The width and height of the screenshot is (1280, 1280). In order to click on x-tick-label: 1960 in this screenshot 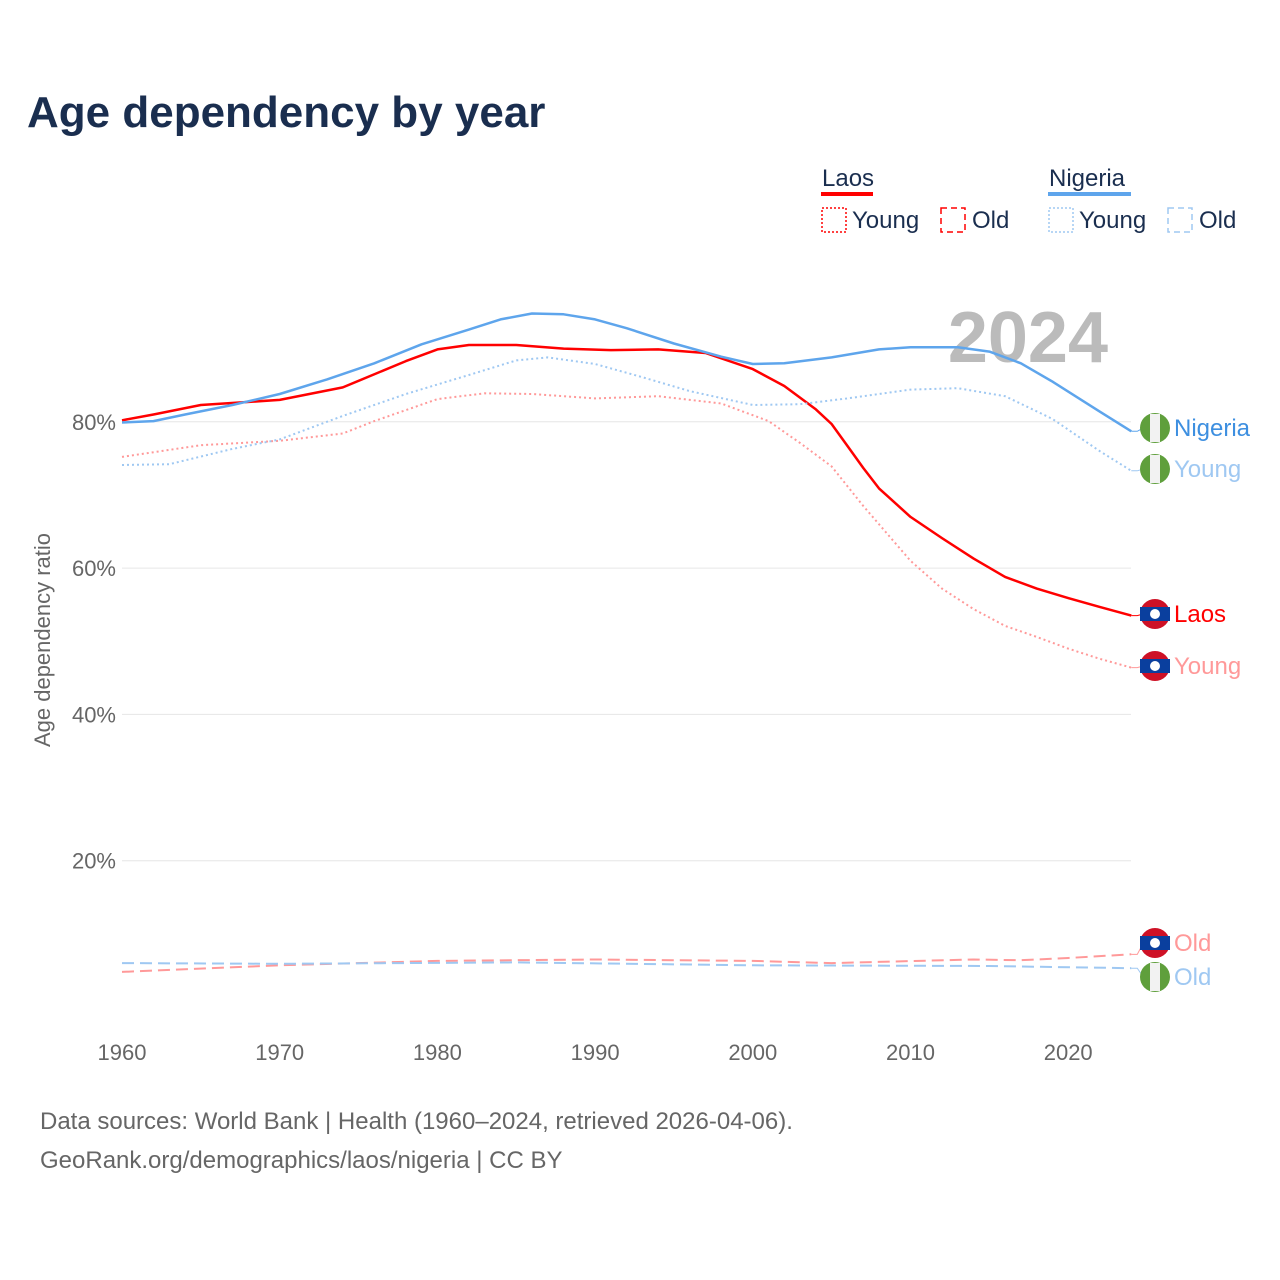, I will do `click(122, 1052)`.